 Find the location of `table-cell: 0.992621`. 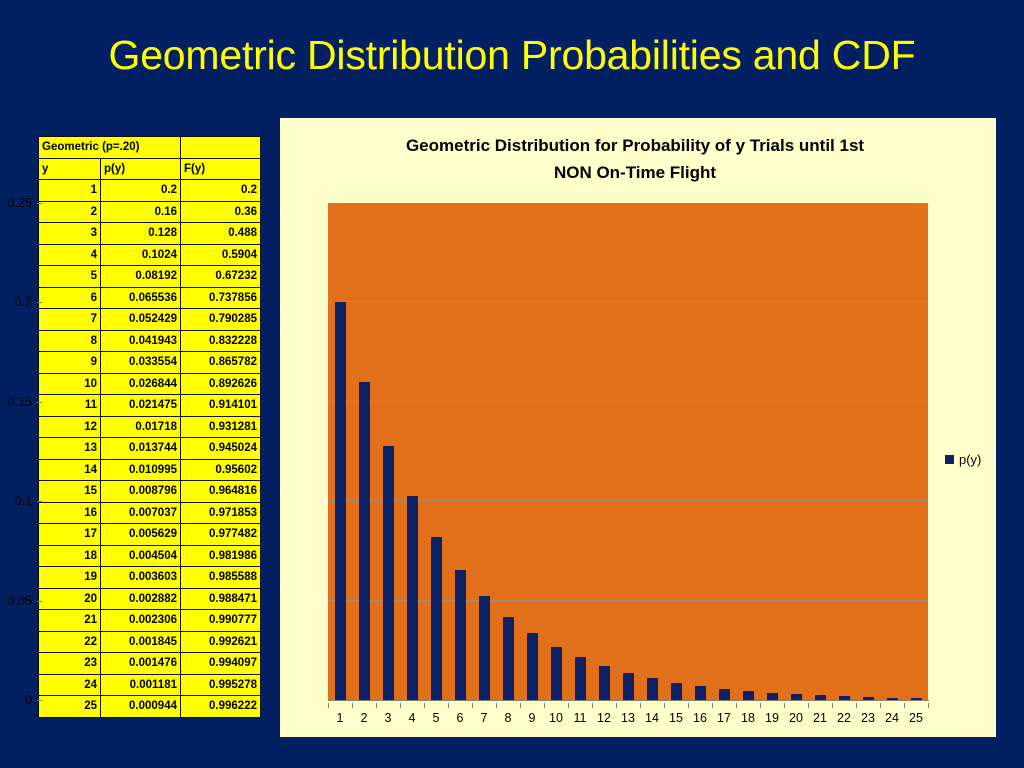

table-cell: 0.992621 is located at coordinates (220, 641).